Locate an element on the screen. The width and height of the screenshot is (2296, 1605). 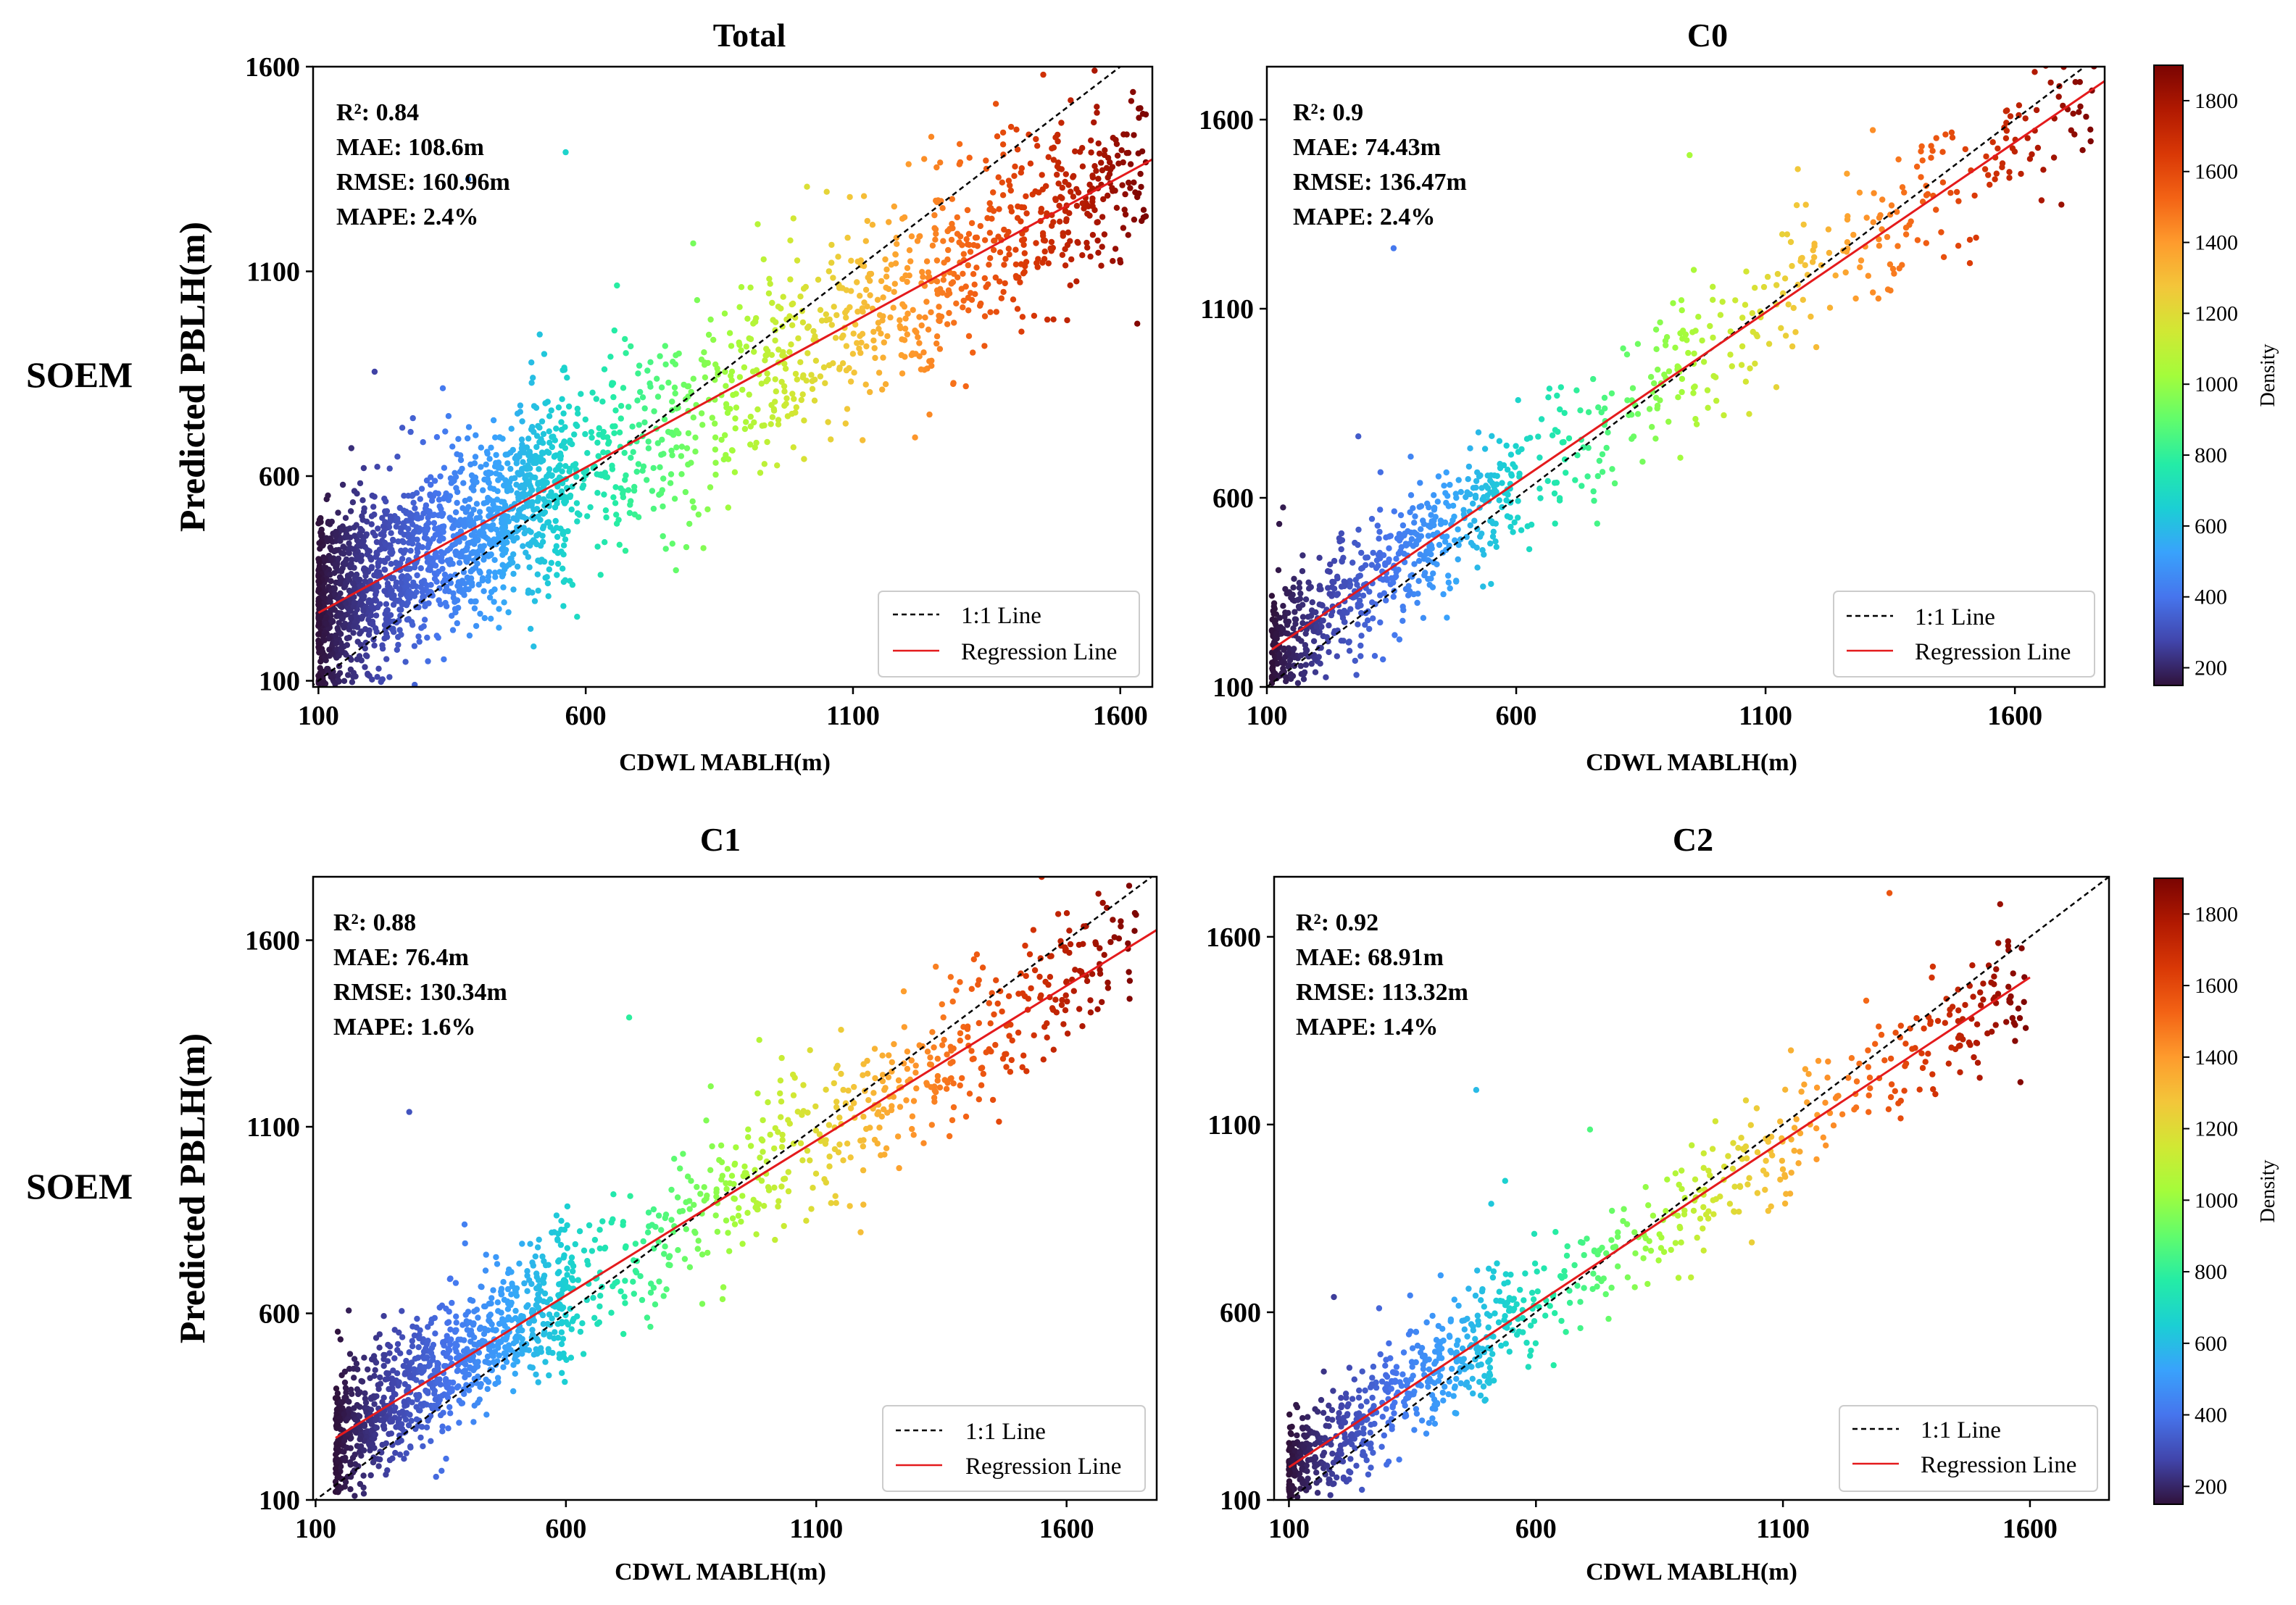
plot-frame is located at coordinates (733, 376).